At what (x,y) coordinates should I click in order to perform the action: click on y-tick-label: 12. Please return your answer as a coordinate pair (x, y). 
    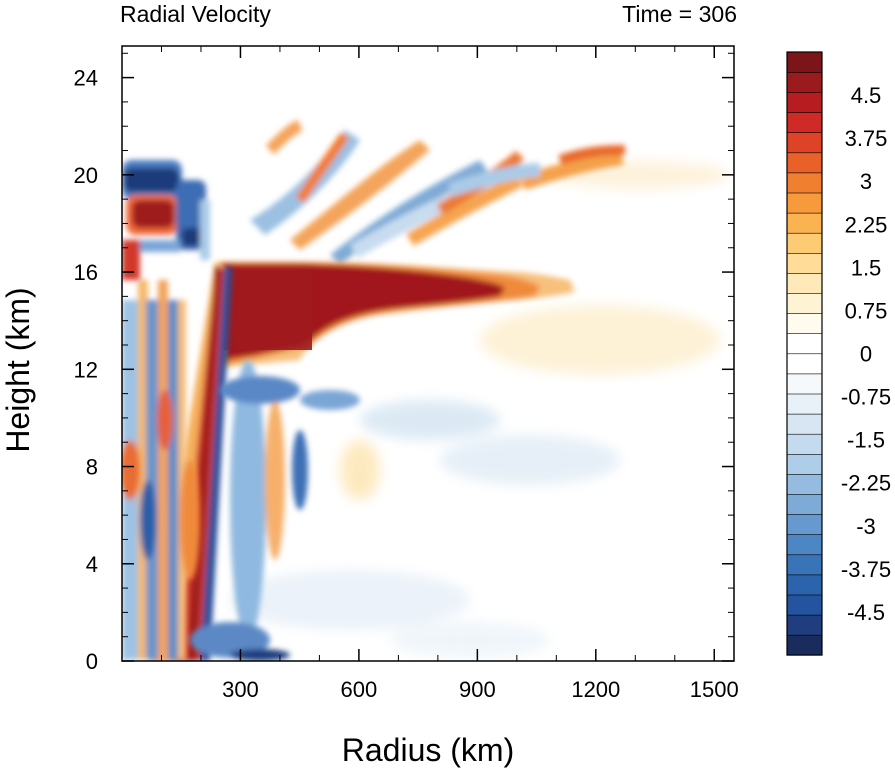
    Looking at the image, I should click on (86, 369).